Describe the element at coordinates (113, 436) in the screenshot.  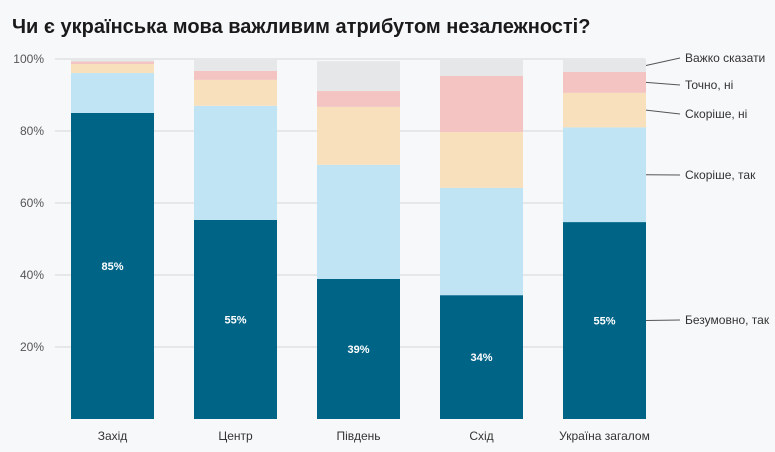
I see `x-tick-label: Захід` at that location.